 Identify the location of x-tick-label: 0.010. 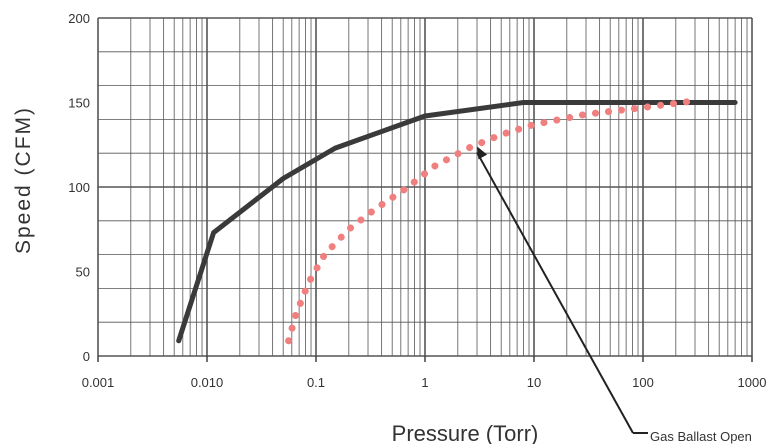
(207, 382).